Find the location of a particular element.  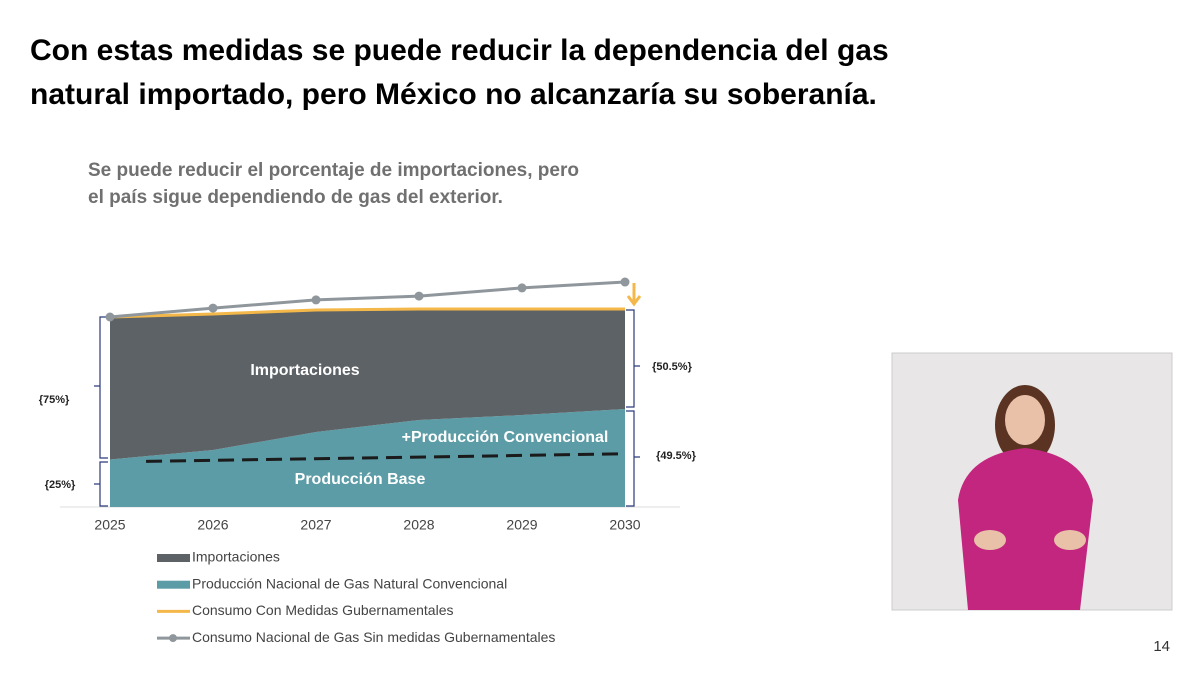

down-arrow is located at coordinates (634, 295).